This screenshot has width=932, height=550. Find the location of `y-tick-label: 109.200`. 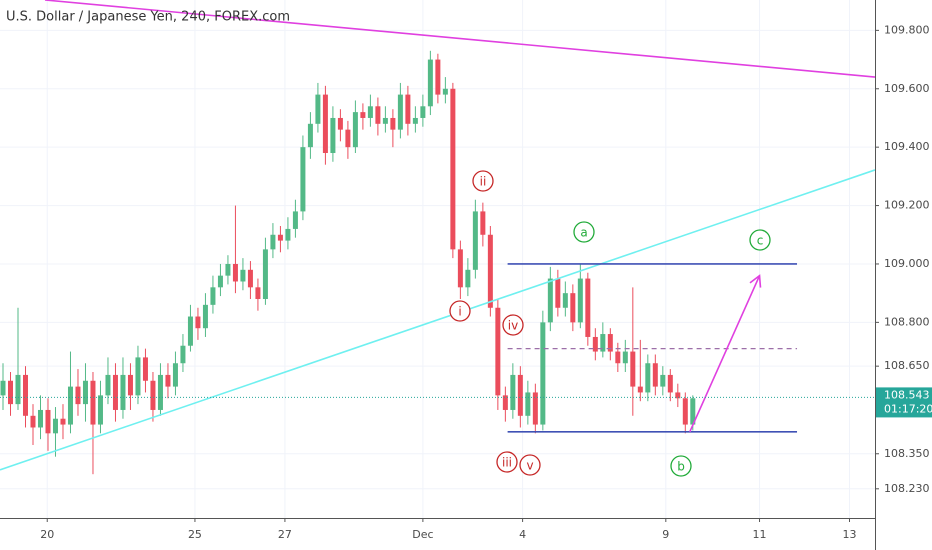

y-tick-label: 109.200 is located at coordinates (907, 205).